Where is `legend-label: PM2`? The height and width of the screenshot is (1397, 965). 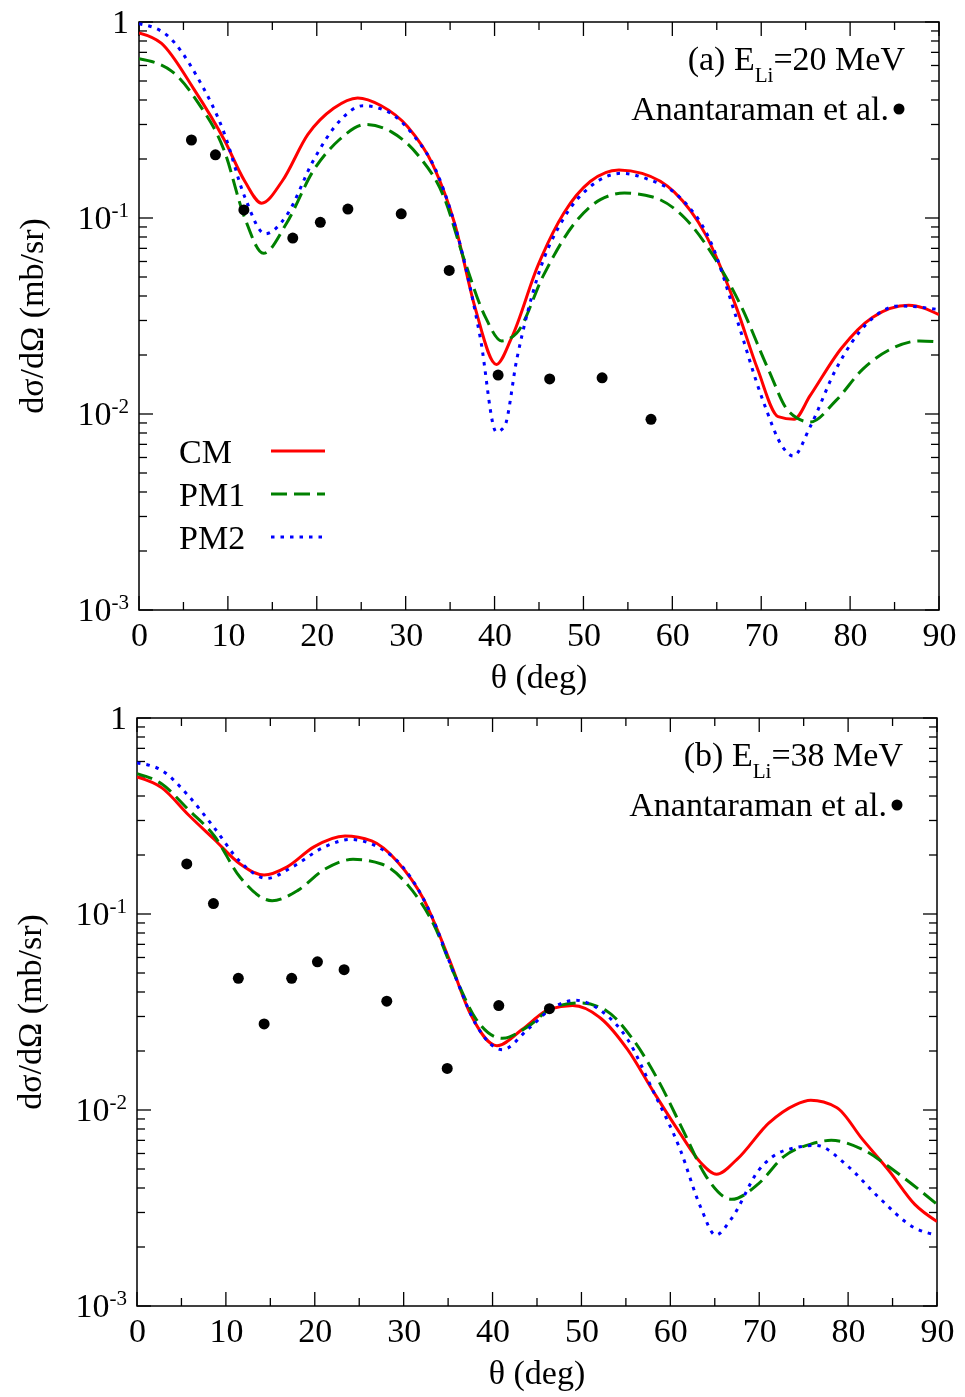
legend-label: PM2 is located at coordinates (212, 537).